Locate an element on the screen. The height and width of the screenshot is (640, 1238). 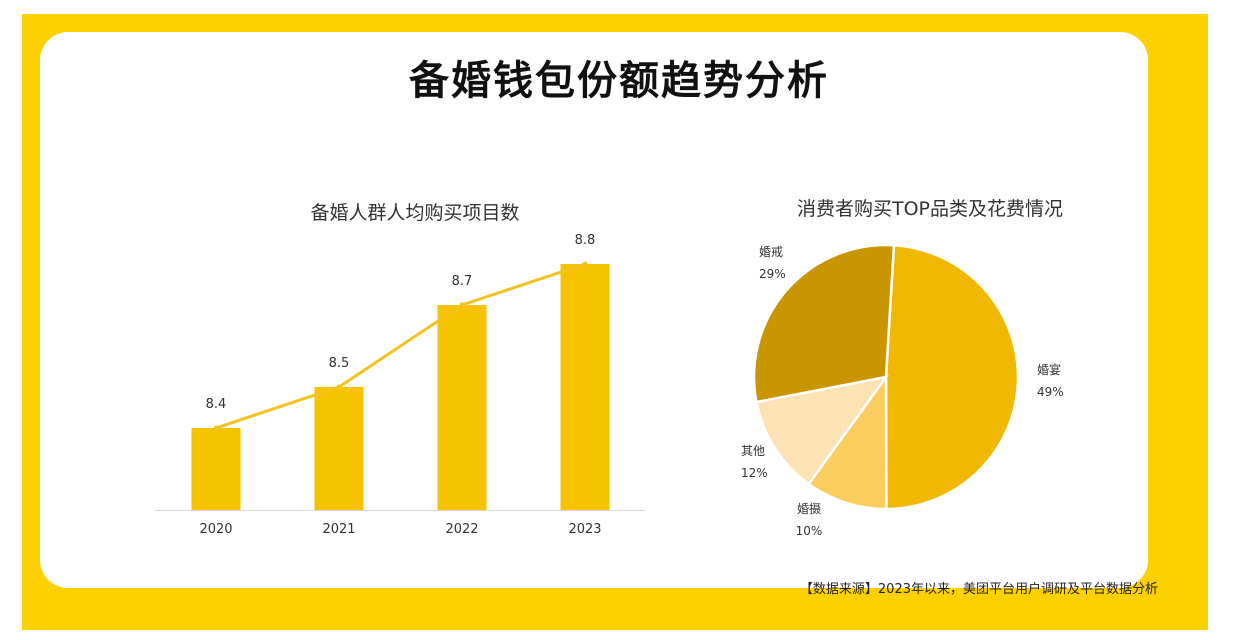
data-source-note: 【数据来源】2023年以来，美团平台用户调研及平台数据分析 is located at coordinates (978, 589).